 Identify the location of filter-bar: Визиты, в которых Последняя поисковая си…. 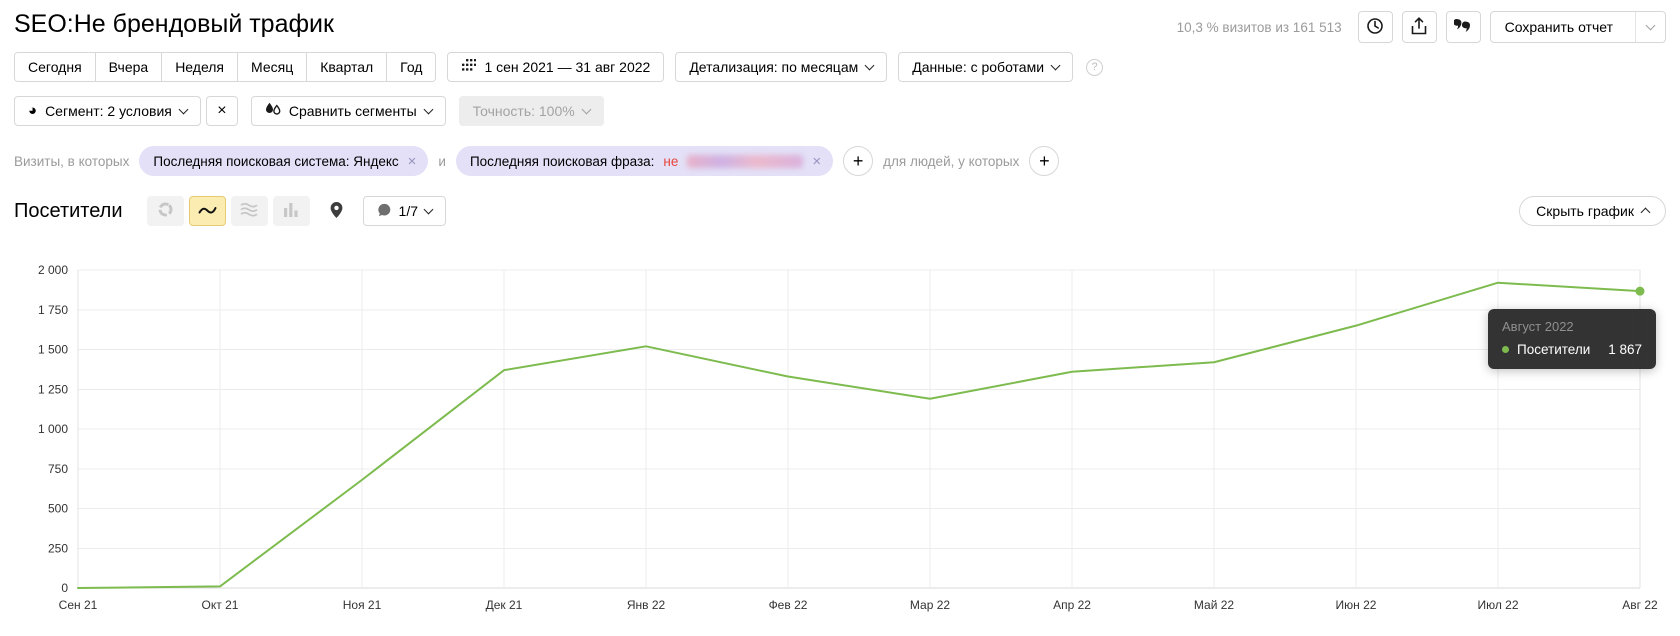
(537, 161).